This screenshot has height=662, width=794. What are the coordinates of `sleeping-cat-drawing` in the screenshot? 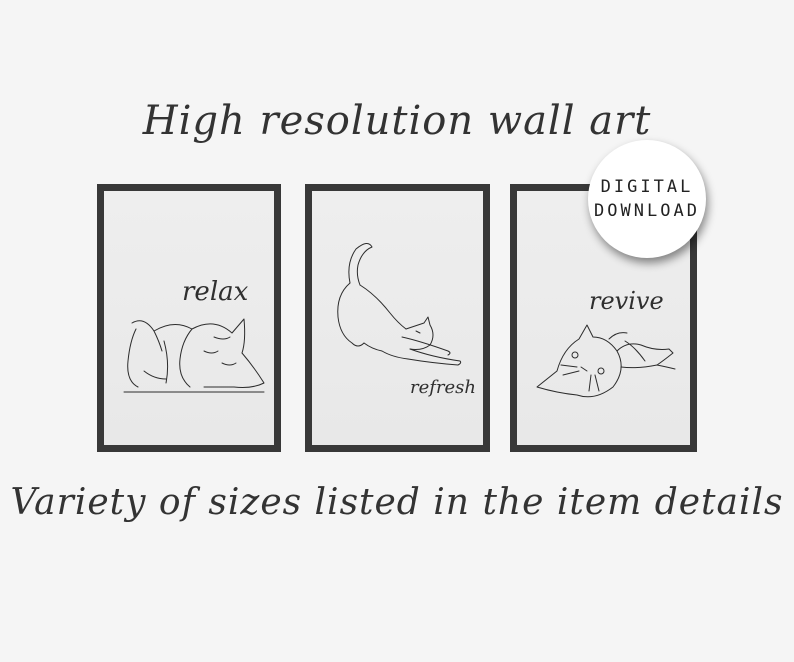 It's located at (194, 355).